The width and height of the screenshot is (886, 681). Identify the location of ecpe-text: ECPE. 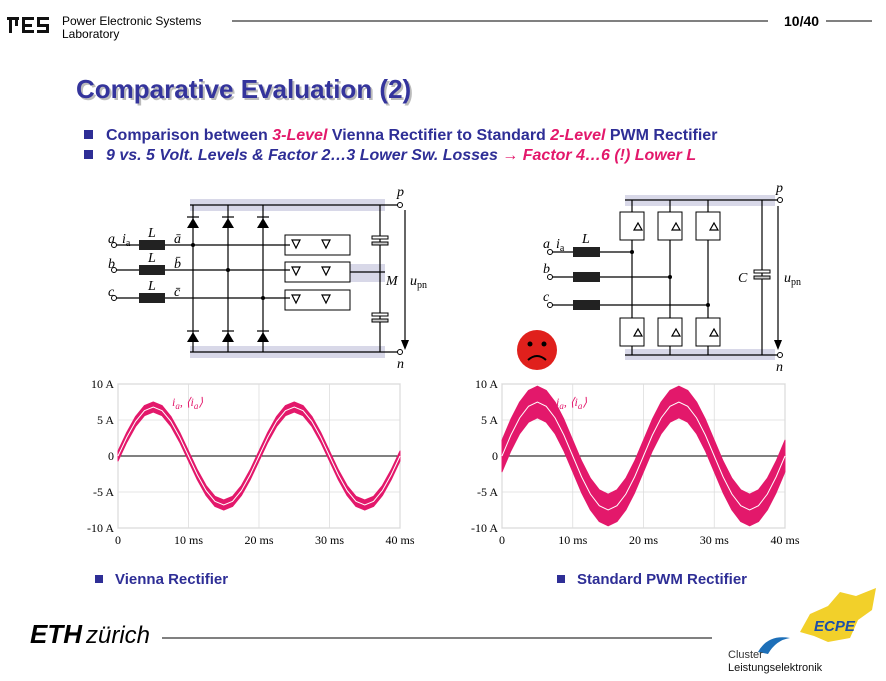
(835, 626).